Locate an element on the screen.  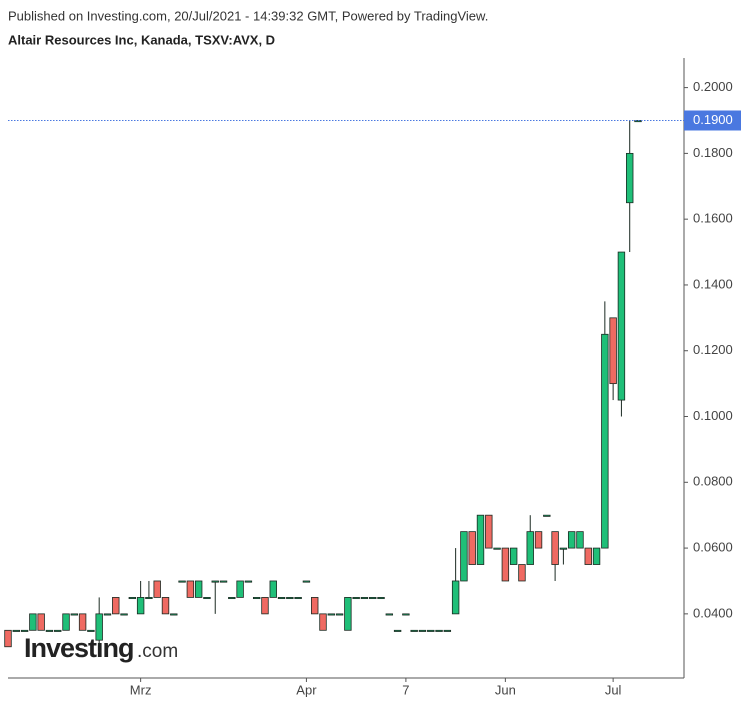
watermark-brand: Investing is located at coordinates (79, 648).